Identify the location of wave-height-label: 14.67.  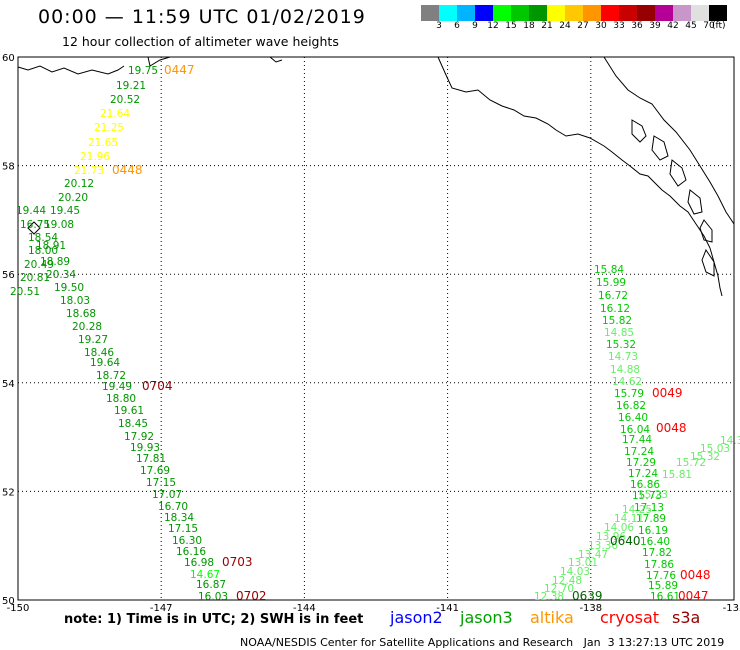
(205, 575).